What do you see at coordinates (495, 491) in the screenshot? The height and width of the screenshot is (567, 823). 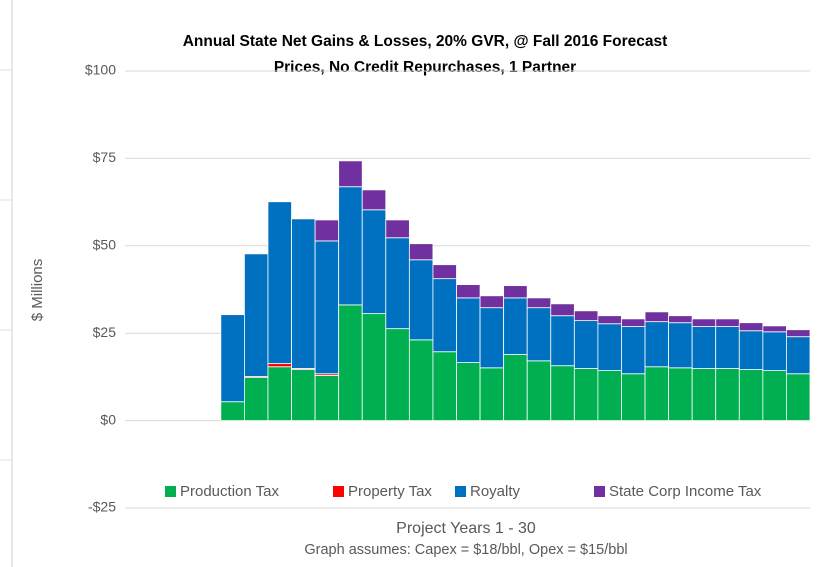 I see `legend-label: Royalty` at bounding box center [495, 491].